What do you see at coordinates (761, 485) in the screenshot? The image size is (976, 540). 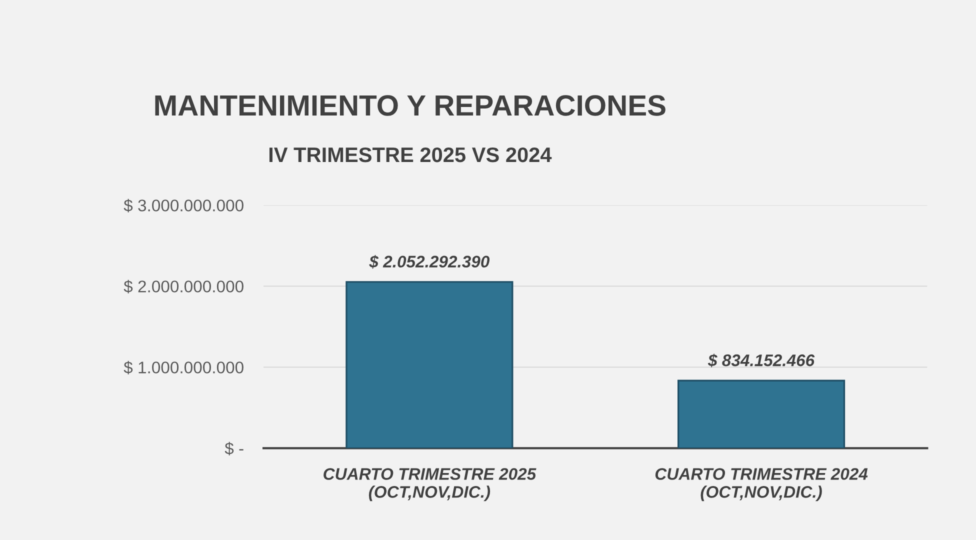 I see `x-tick-label: CUARTO TRIMESTRE 2024 (OCT,NOV,DIC.)` at bounding box center [761, 485].